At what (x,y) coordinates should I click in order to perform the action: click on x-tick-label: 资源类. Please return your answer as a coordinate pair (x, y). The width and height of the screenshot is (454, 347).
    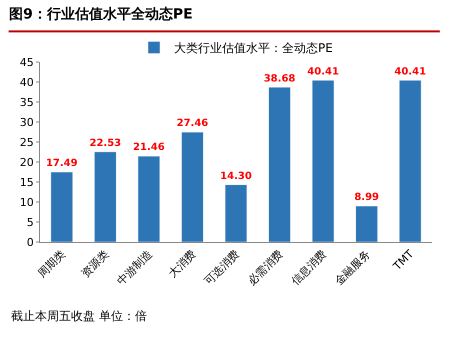
    Looking at the image, I should click on (95, 264).